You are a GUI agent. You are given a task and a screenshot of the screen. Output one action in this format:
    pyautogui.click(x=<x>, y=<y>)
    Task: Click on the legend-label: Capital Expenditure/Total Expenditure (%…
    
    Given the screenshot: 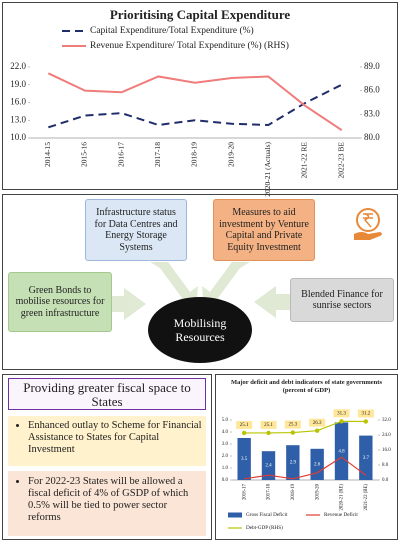 What is the action you would take?
    pyautogui.click(x=172, y=30)
    